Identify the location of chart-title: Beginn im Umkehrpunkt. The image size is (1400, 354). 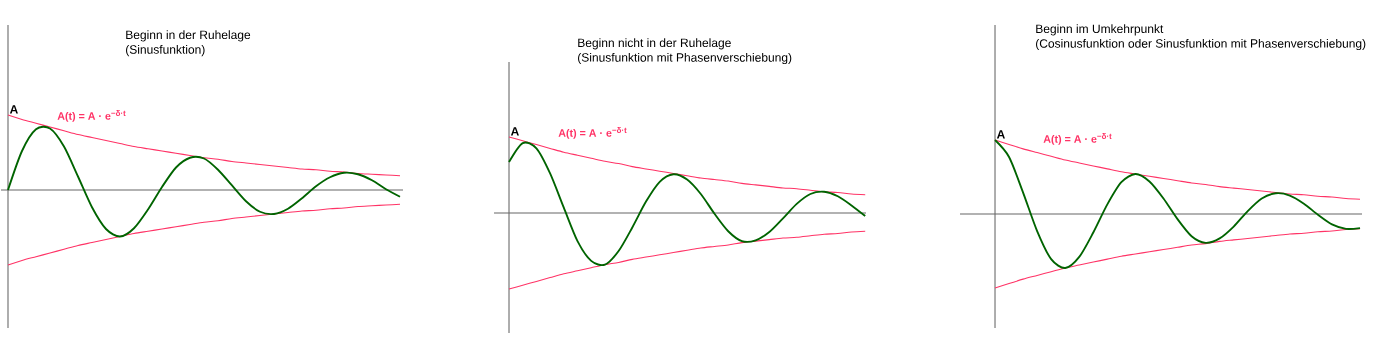
(1100, 30).